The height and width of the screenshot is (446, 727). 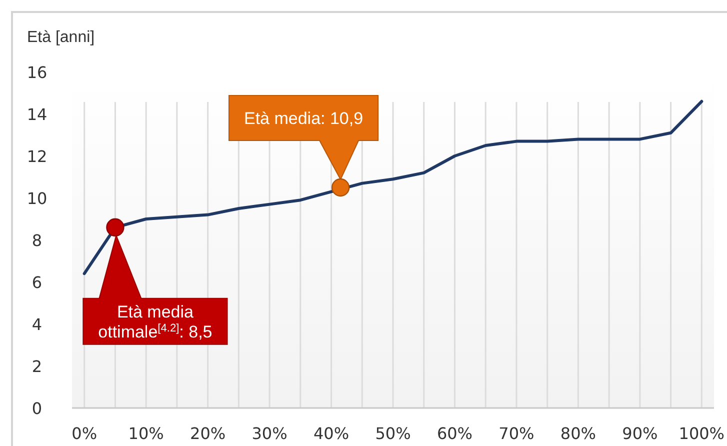 I want to click on annotation: Età media: 10,9, so click(x=304, y=118).